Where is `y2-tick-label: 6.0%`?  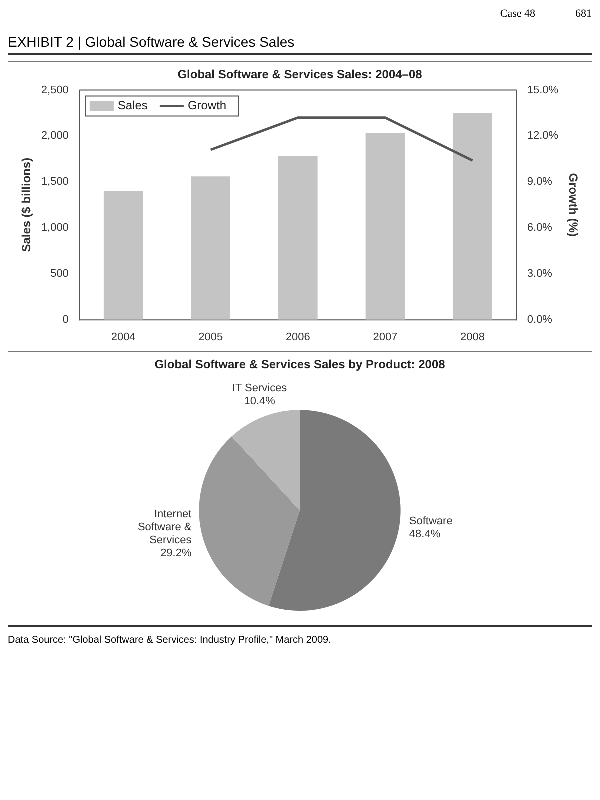 y2-tick-label: 6.0% is located at coordinates (540, 228).